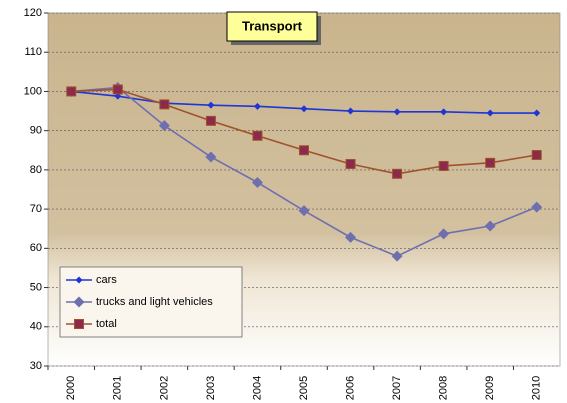 This screenshot has height=403, width=567. What do you see at coordinates (537, 388) in the screenshot?
I see `x-tick-label: 2010` at bounding box center [537, 388].